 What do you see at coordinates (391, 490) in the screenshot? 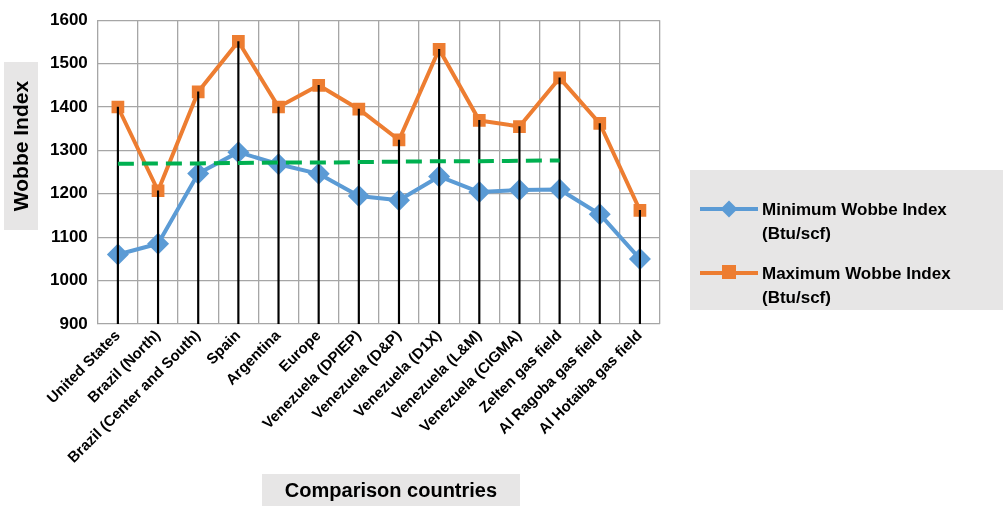
I see `x-axis-title: Comparison countries` at bounding box center [391, 490].